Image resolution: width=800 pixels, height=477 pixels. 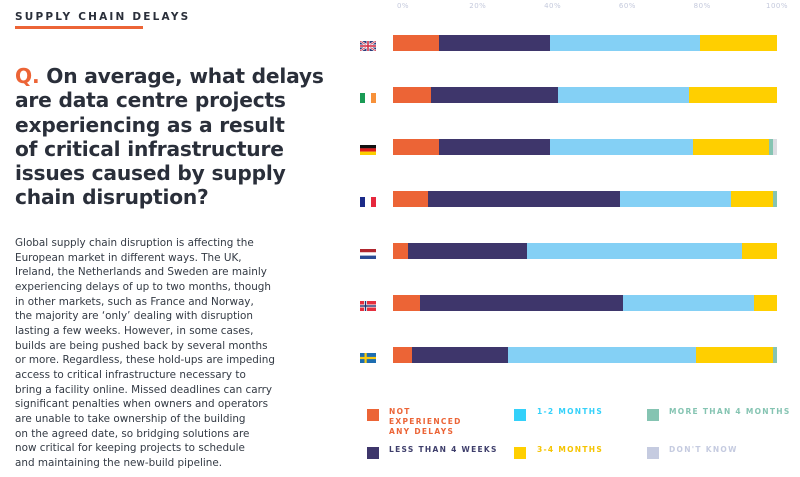 I want to click on question-line: experiencing as a result, so click(x=175, y=125).